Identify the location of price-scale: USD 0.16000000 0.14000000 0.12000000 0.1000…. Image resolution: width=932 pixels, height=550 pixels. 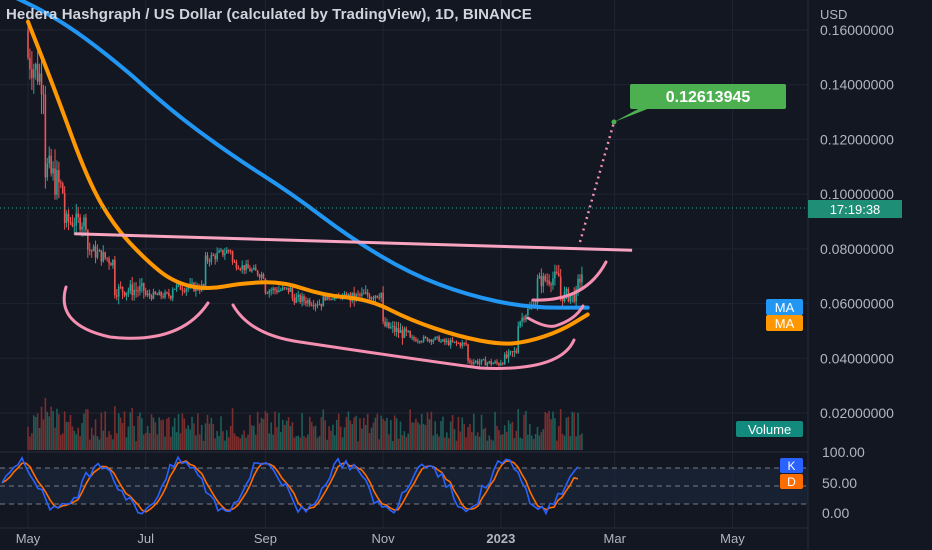
(850, 275).